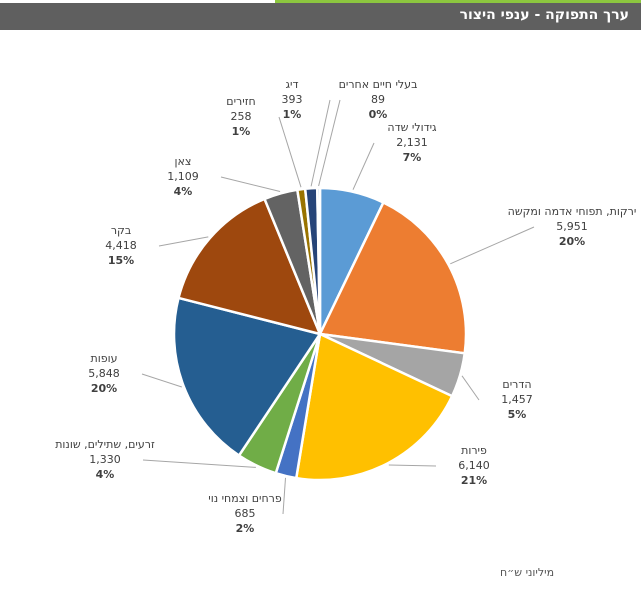 Image resolution: width=641 pixels, height=600 pixels. Describe the element at coordinates (474, 450) in the screenshot. I see `slice-name-label: פירות` at that location.